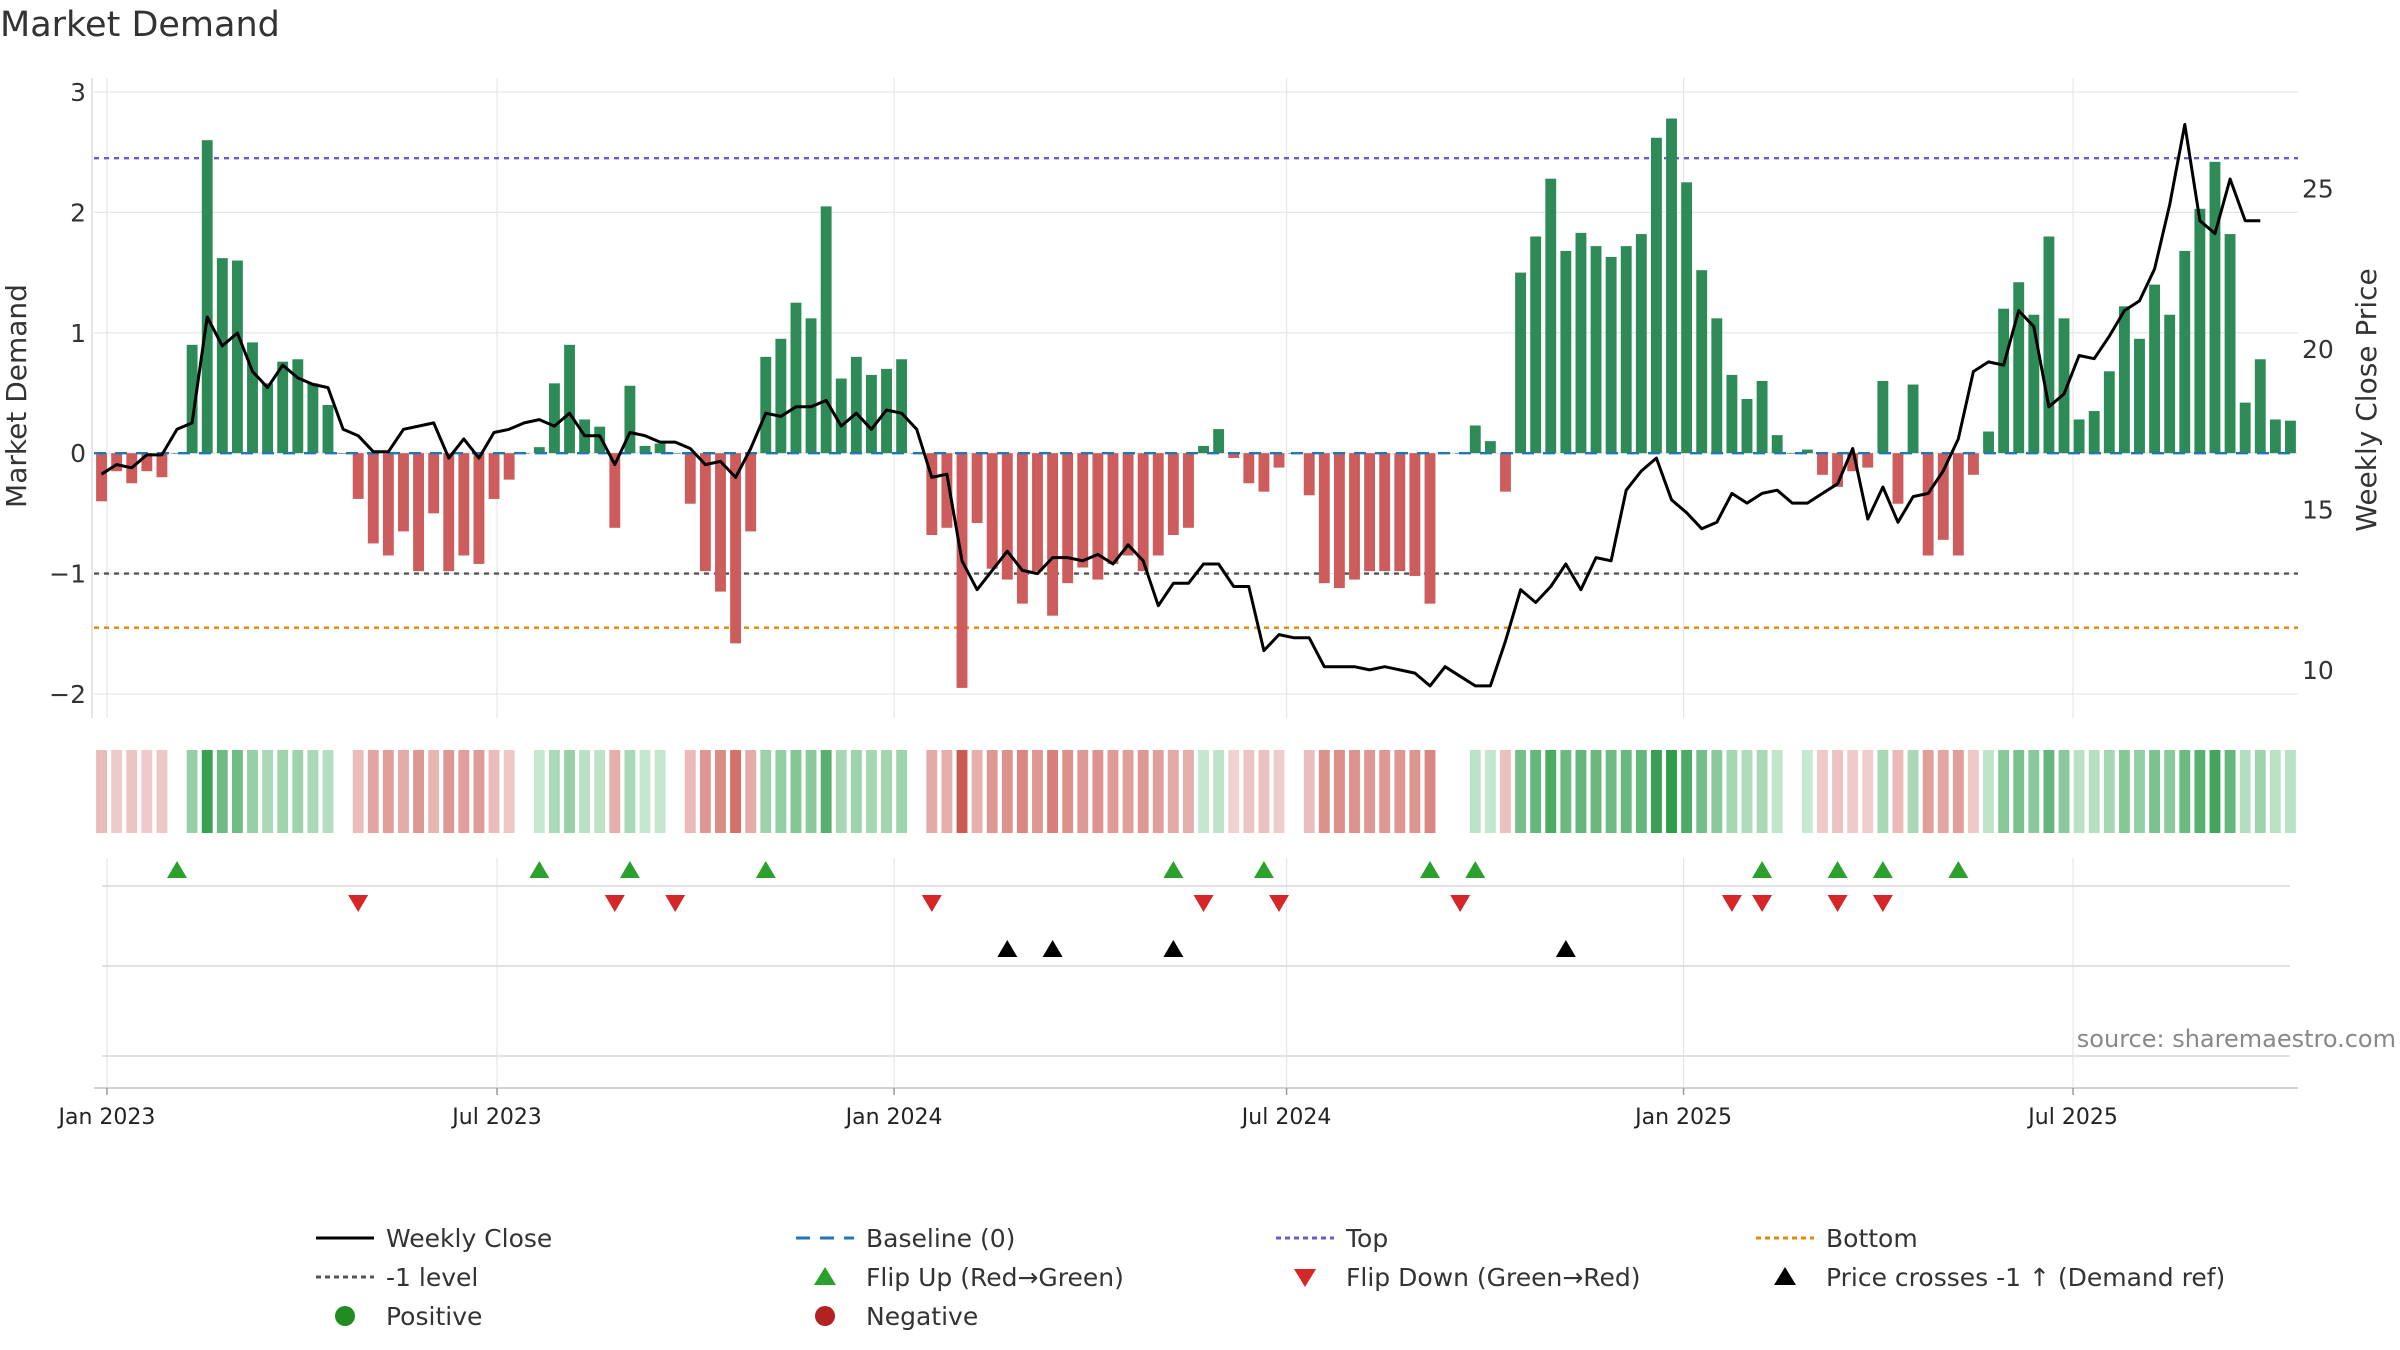 The image size is (2400, 1350). I want to click on x-tick-label: Jan 2023, so click(106, 1117).